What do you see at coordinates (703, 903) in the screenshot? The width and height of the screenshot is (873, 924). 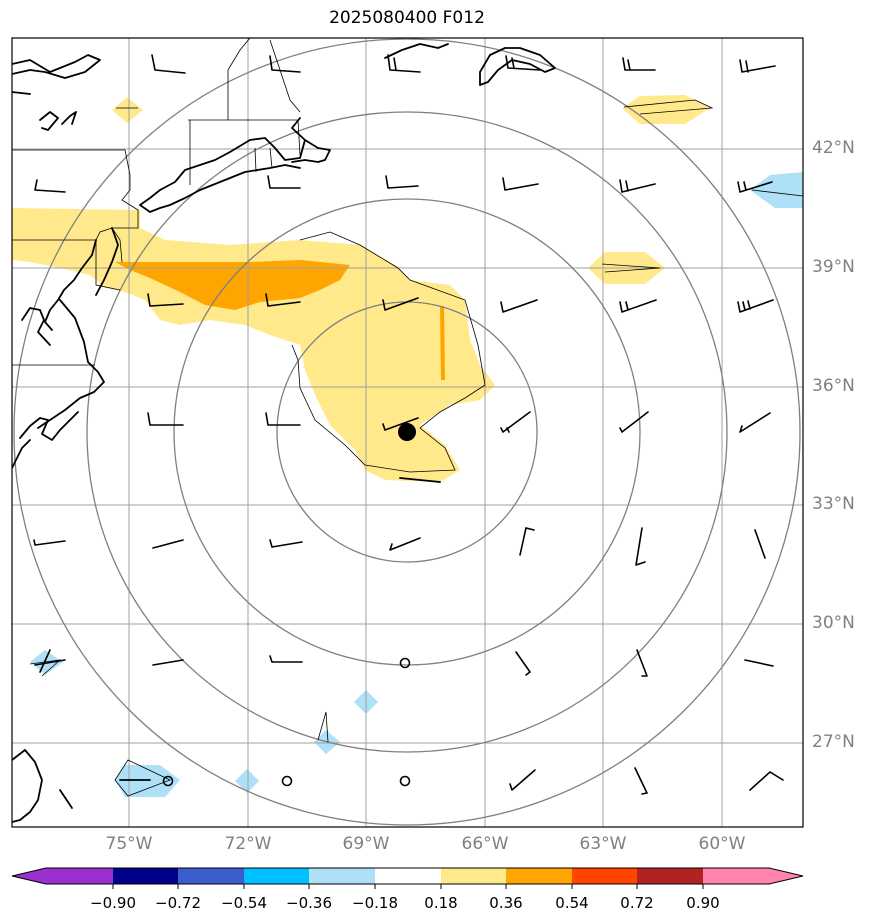 I see `colorbar-tick-label: 0.90` at bounding box center [703, 903].